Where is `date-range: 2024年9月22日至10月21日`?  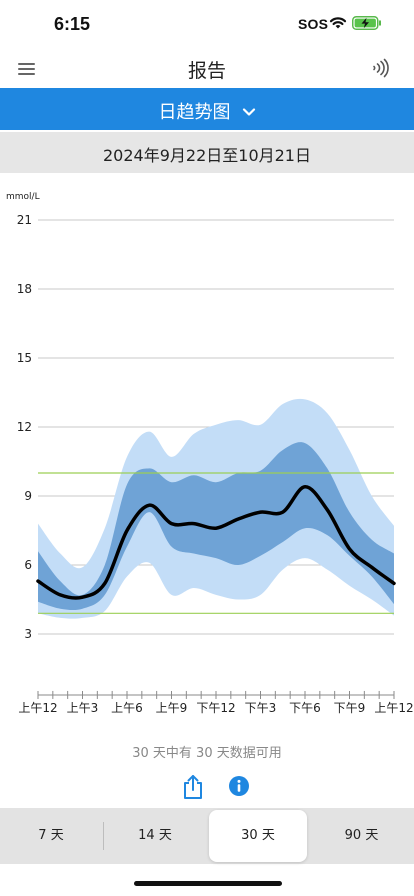
date-range: 2024年9月22日至10月21日 is located at coordinates (207, 155).